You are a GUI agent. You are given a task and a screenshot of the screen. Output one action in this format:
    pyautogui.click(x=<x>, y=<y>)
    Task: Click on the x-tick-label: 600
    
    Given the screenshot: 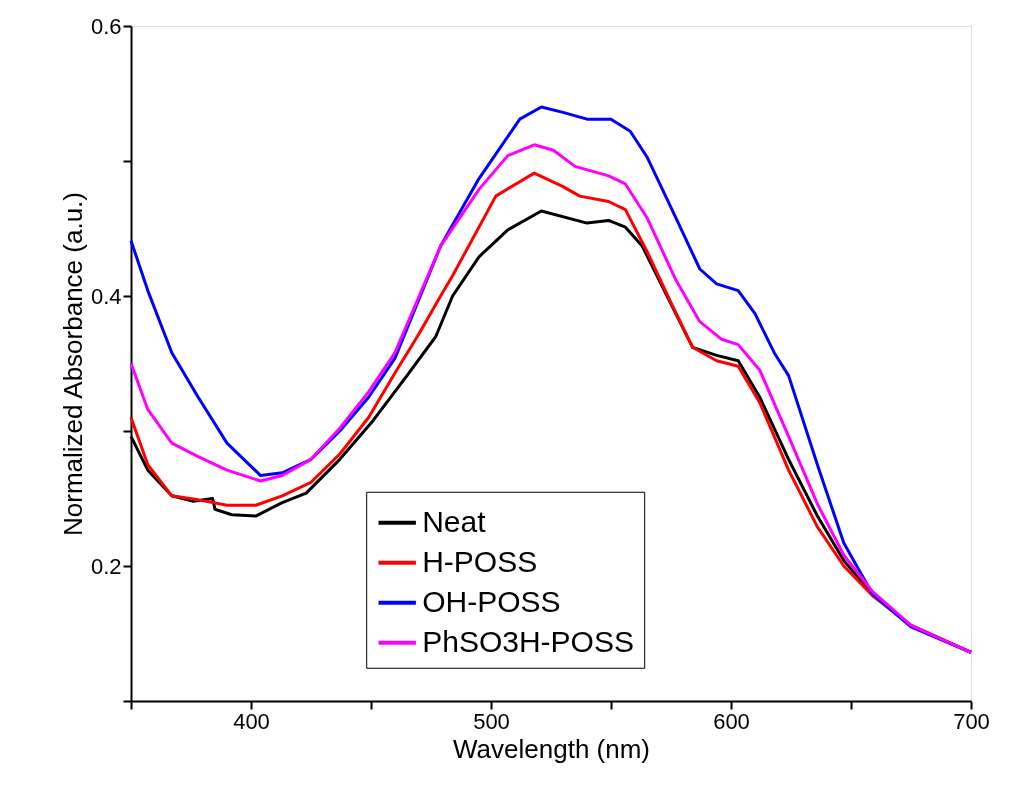 What is the action you would take?
    pyautogui.click(x=731, y=721)
    